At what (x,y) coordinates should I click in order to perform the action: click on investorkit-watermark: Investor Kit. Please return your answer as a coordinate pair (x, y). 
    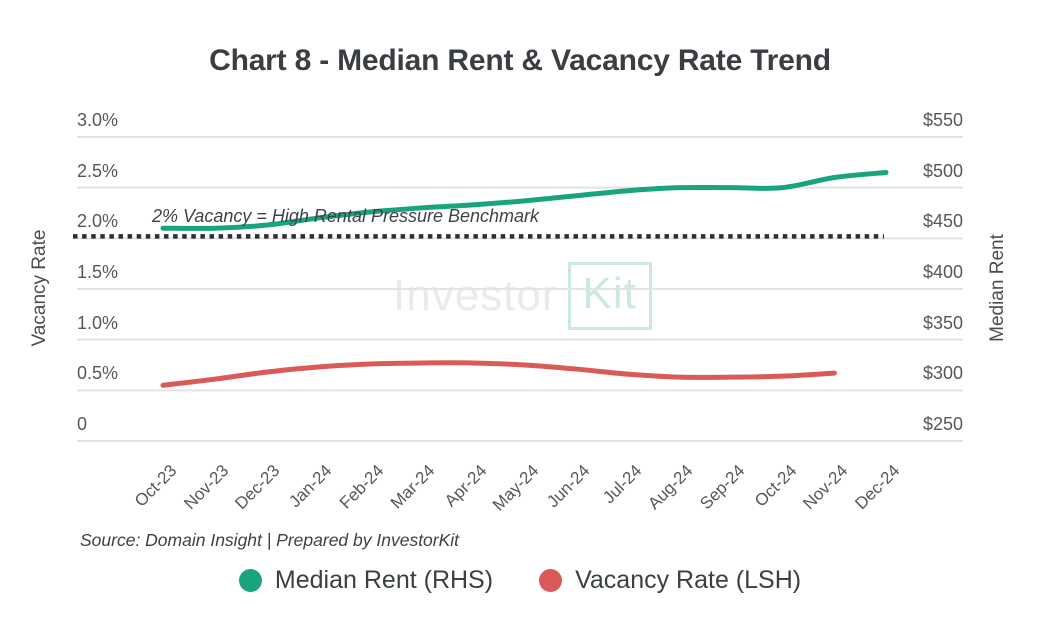
    Looking at the image, I should click on (522, 296).